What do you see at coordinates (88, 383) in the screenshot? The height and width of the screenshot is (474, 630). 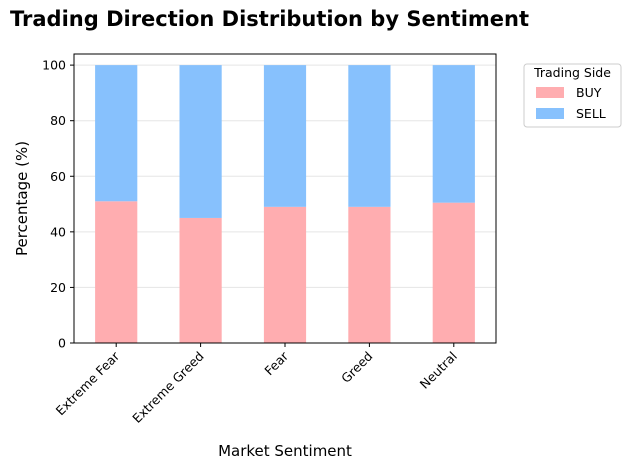 I see `x-tick-label: Extreme Fear` at bounding box center [88, 383].